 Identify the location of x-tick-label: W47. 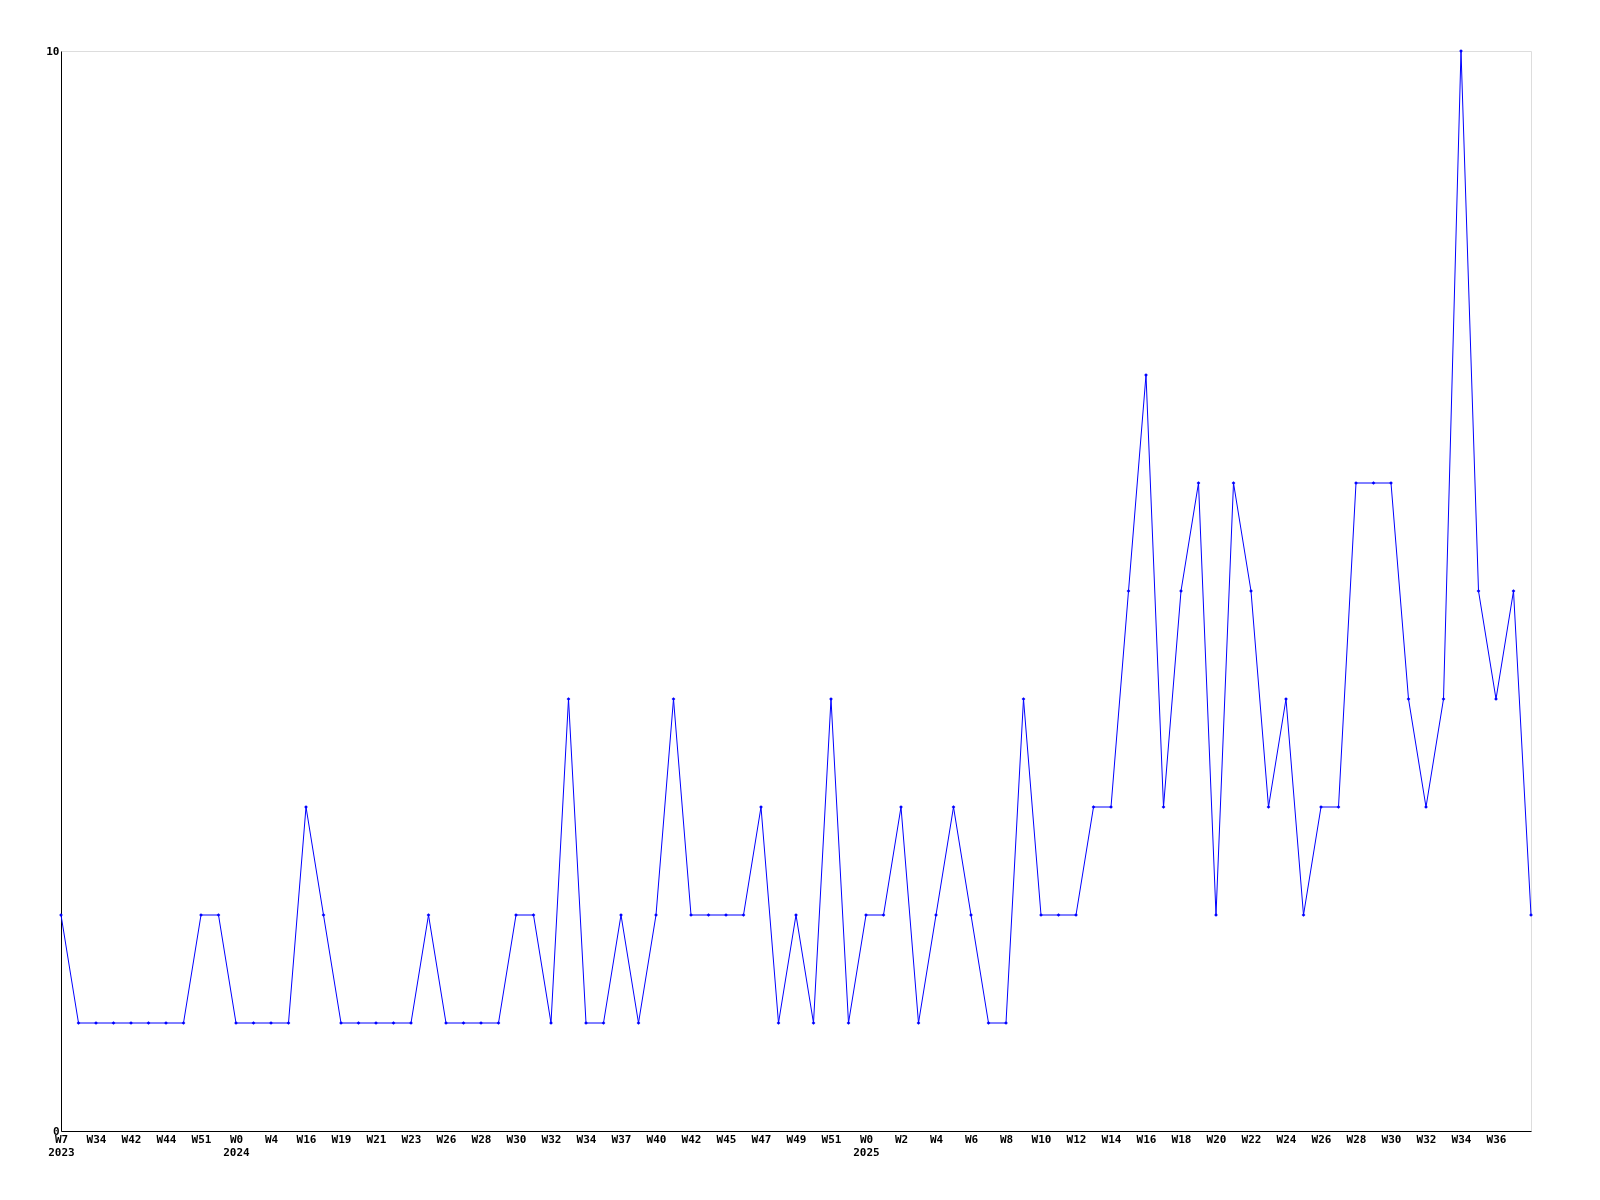
(761, 1139).